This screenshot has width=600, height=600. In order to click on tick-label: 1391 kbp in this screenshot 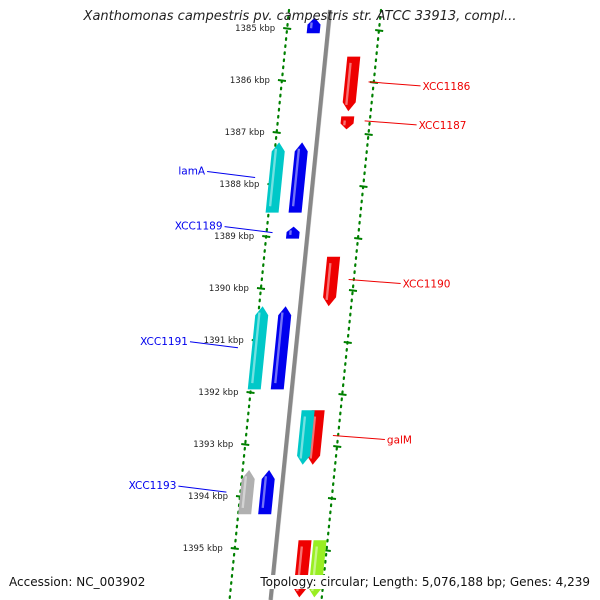, I will do `click(224, 341)`.